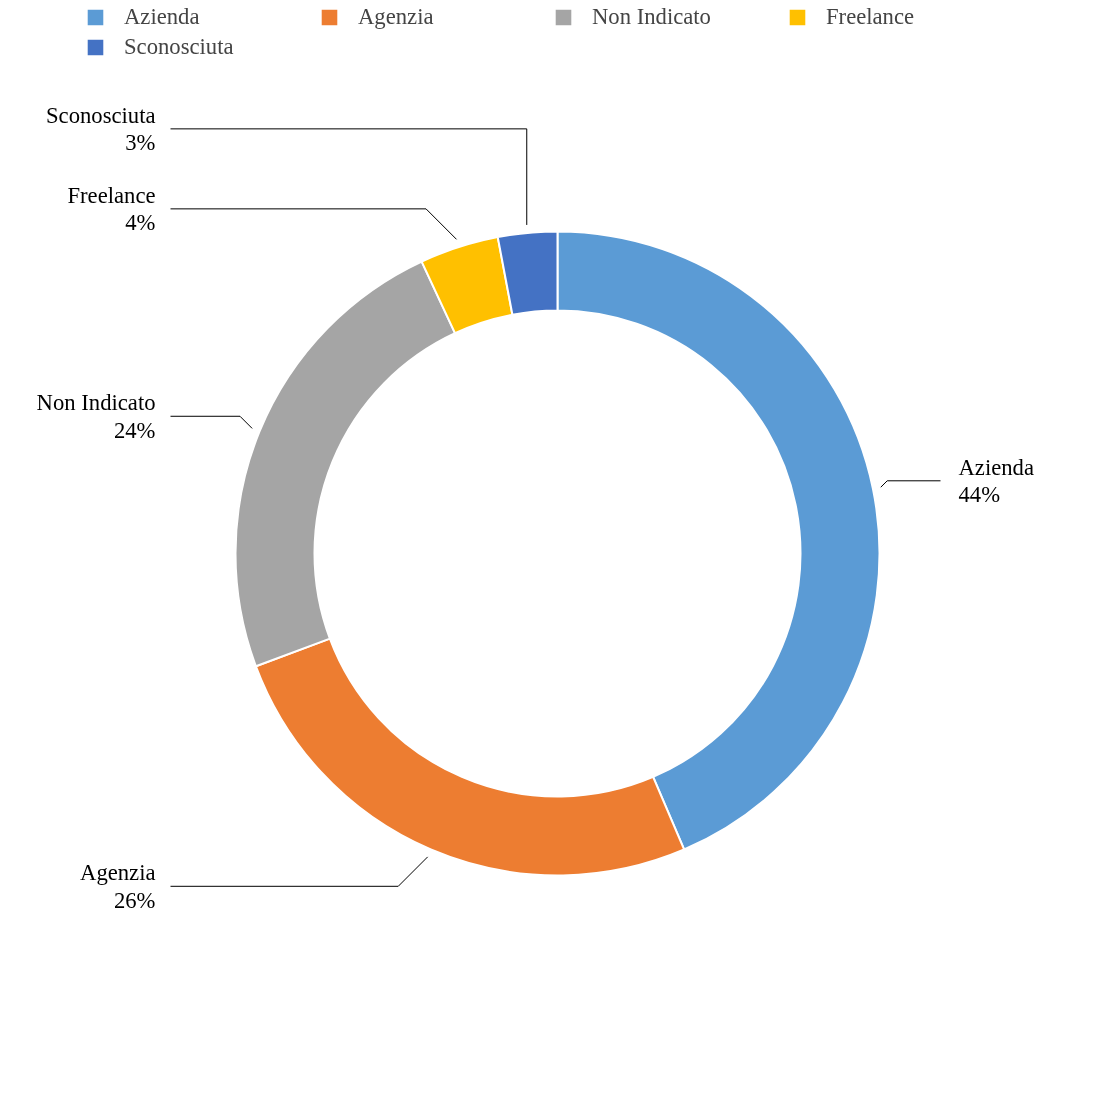 The height and width of the screenshot is (1097, 1107). I want to click on data-label: 24%, so click(134, 430).